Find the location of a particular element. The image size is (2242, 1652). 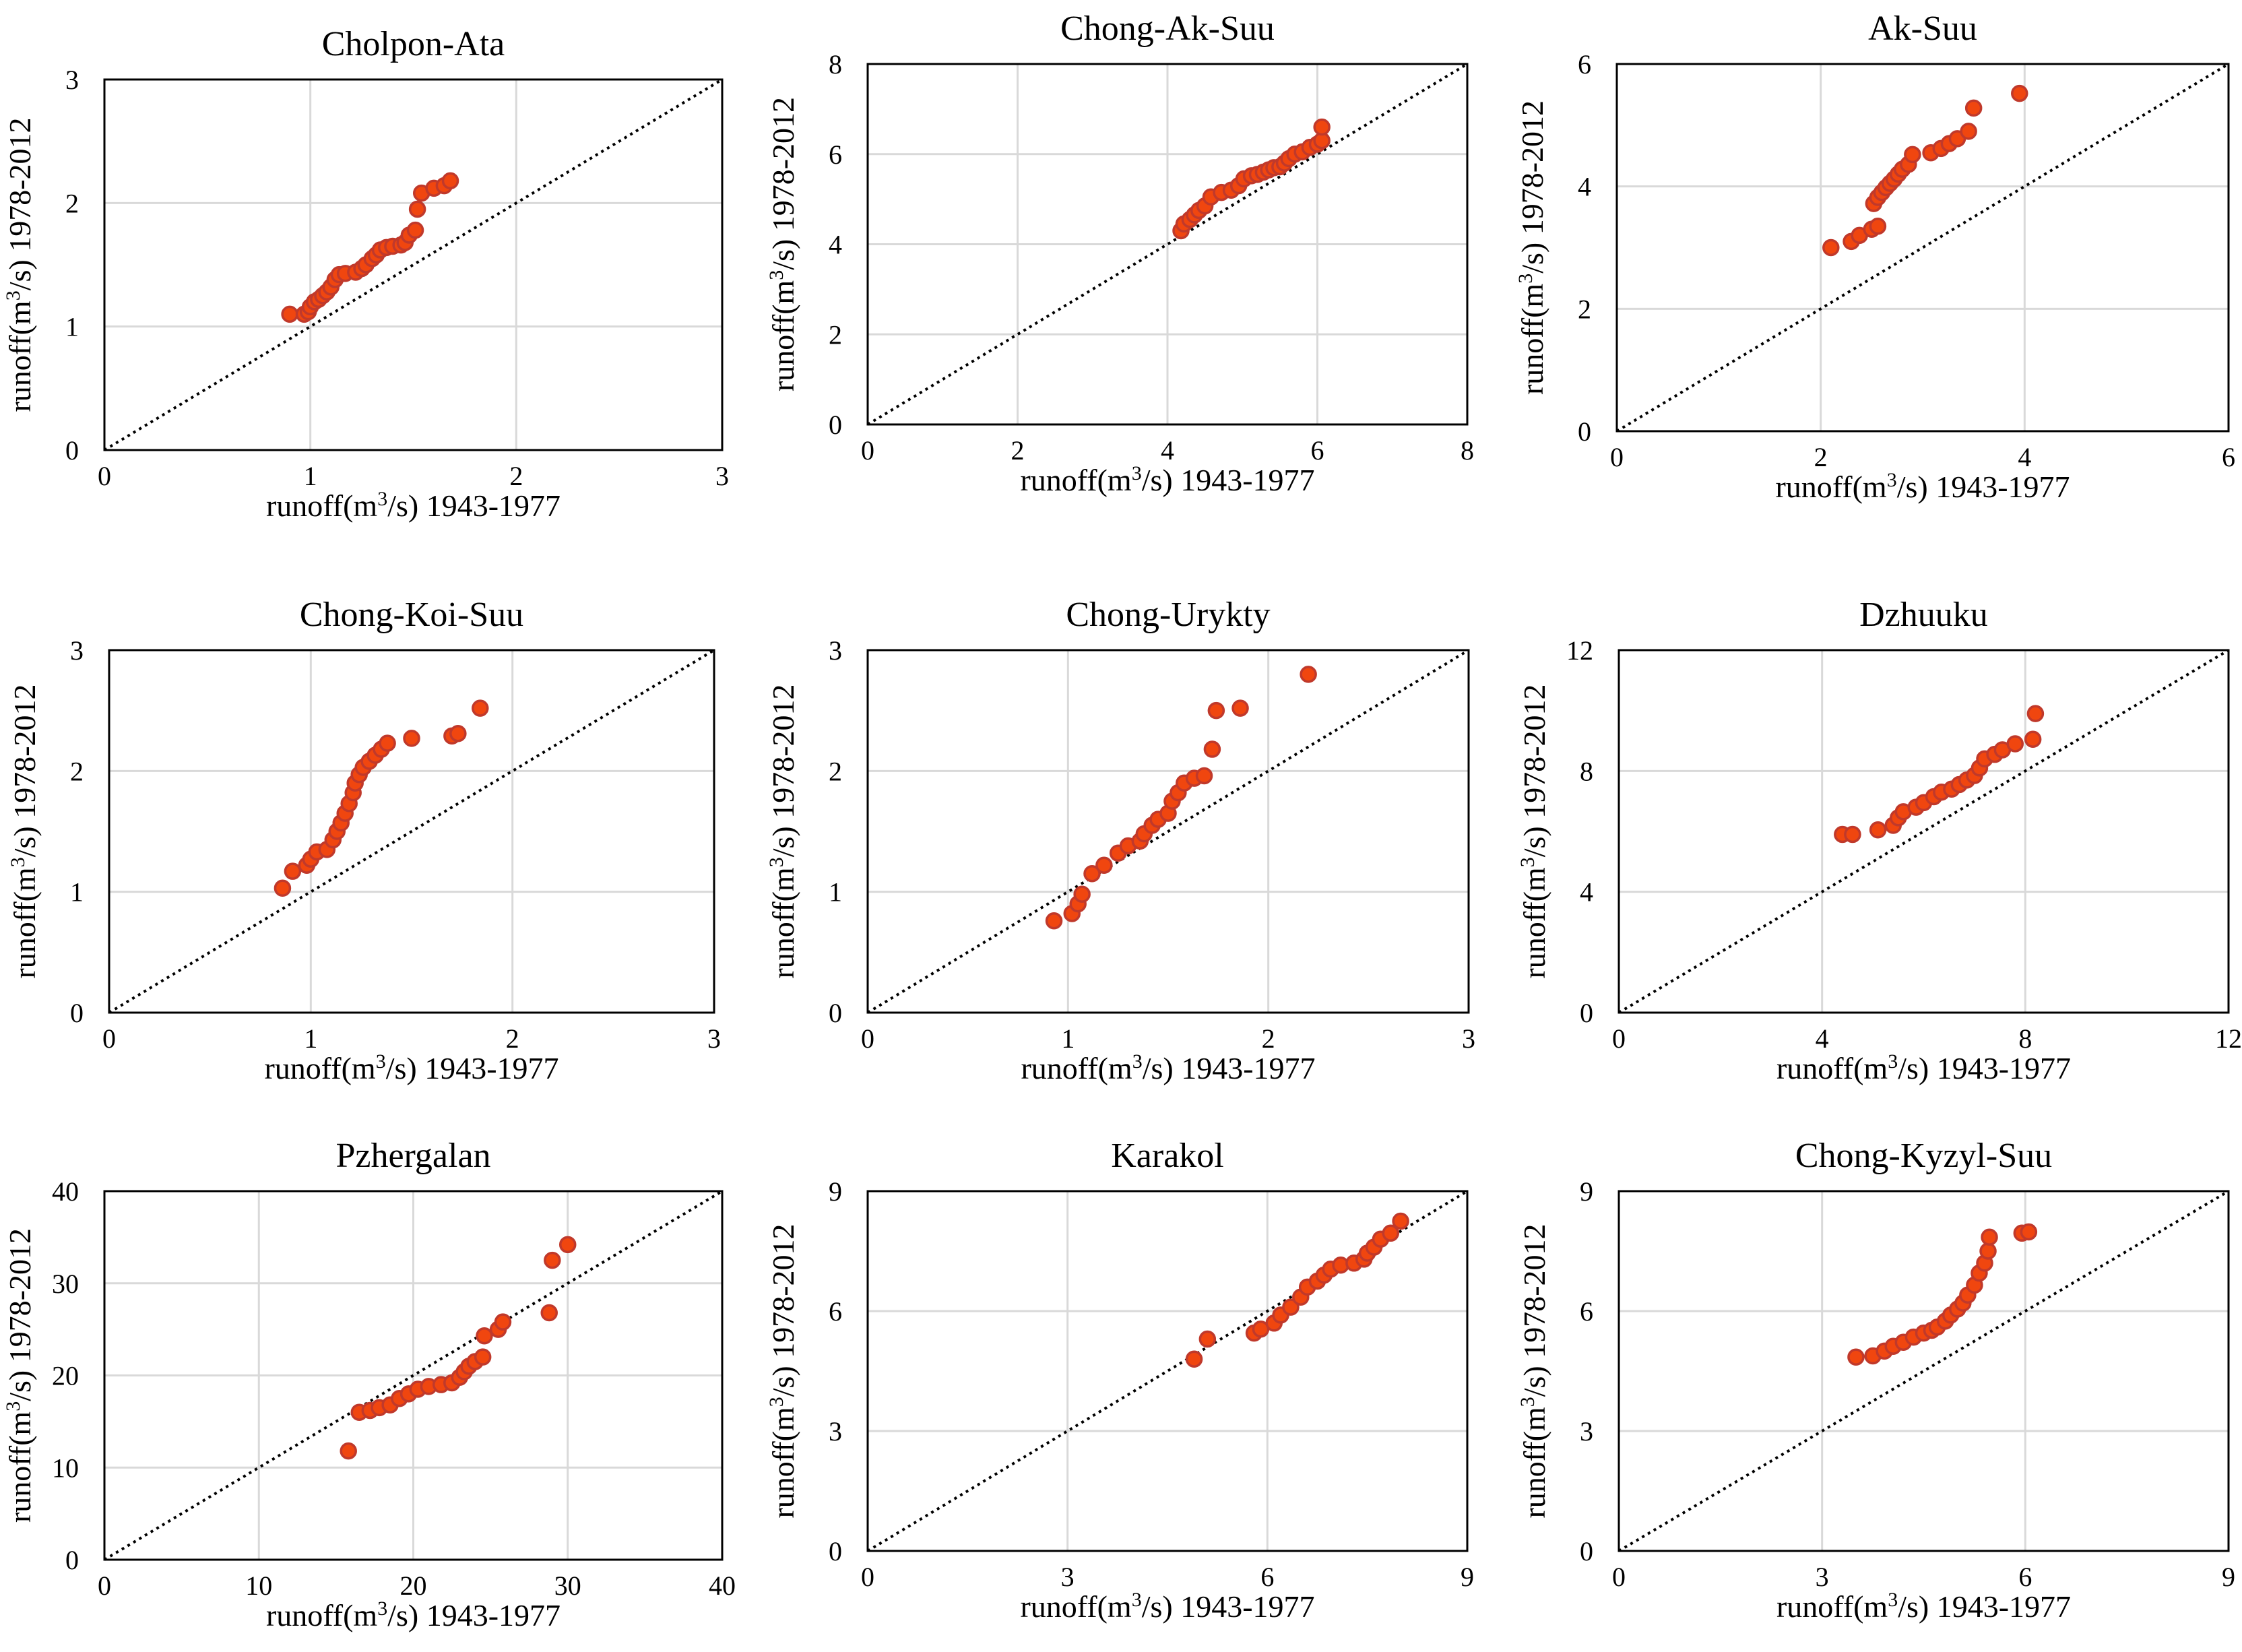

chart-title: Chong-Urykty is located at coordinates (1168, 615).